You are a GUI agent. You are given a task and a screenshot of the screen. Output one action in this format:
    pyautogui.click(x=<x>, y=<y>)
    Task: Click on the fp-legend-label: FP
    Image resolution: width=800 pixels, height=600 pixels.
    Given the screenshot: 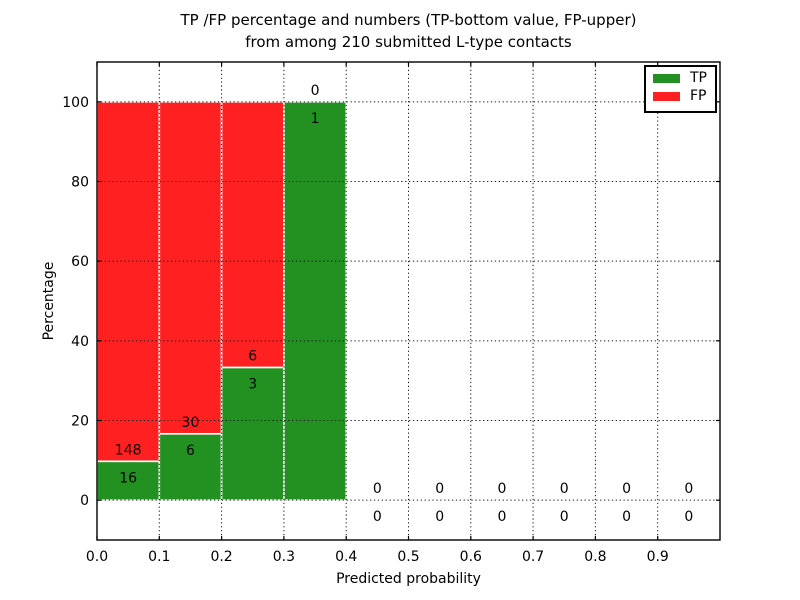 What is the action you would take?
    pyautogui.click(x=698, y=96)
    